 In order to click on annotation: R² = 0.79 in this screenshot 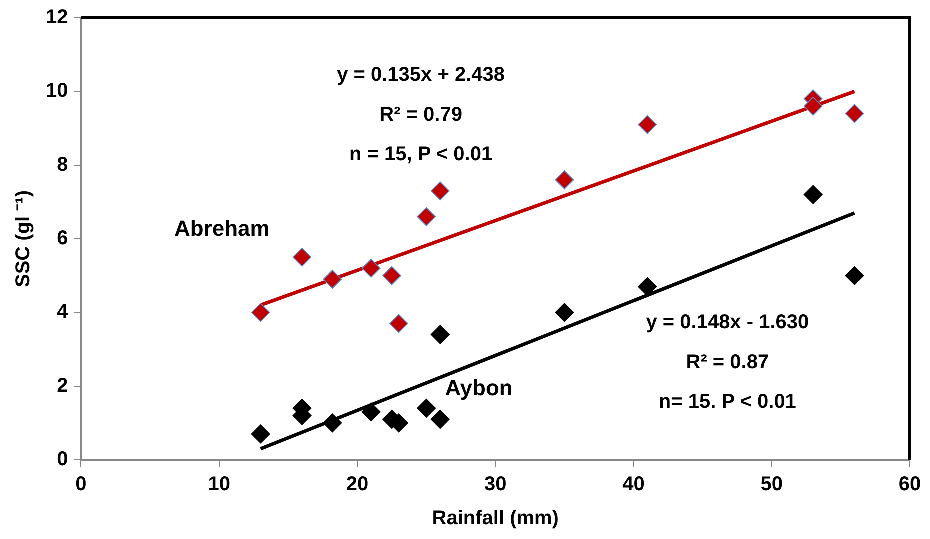, I will do `click(421, 115)`.